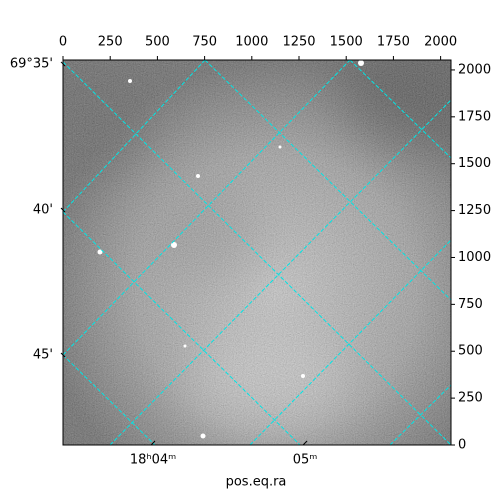  Describe the element at coordinates (110, 42) in the screenshot. I see `x-tick-label: 250` at that location.